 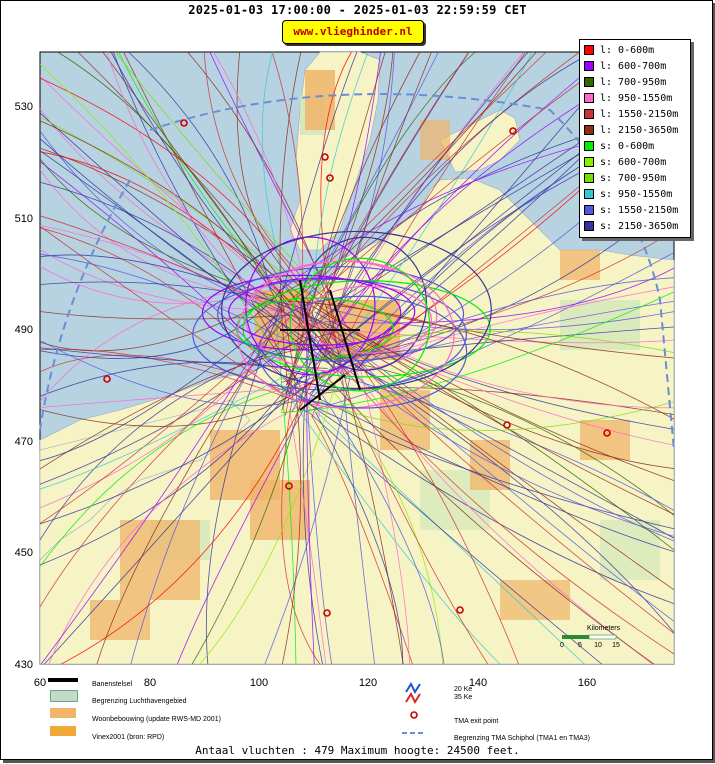 I want to click on runways-label: Banenstelsel, so click(x=112, y=684).